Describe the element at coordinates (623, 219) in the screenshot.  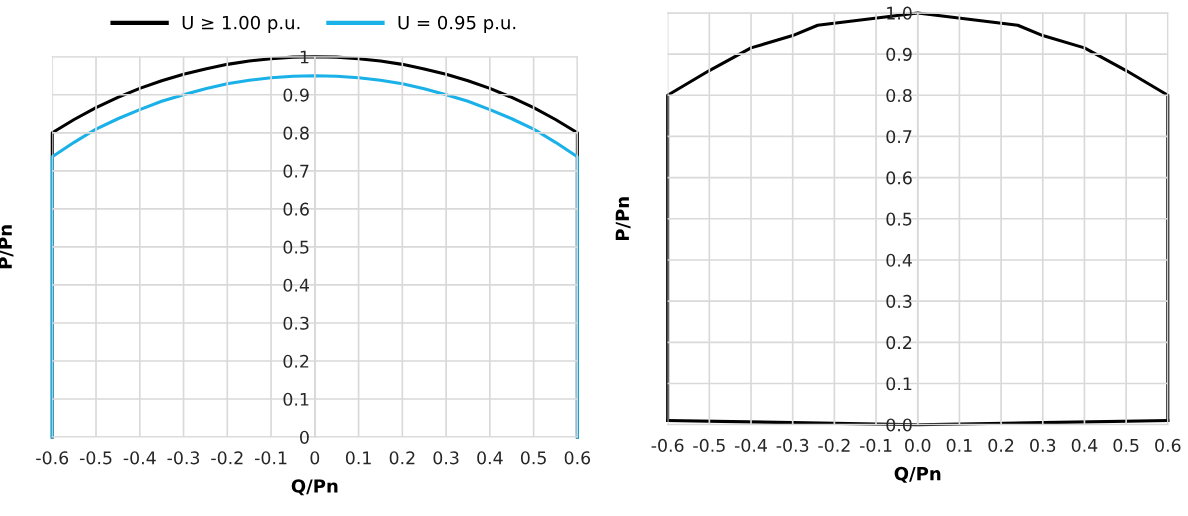
I see `y-axis-title: P/Pn` at that location.